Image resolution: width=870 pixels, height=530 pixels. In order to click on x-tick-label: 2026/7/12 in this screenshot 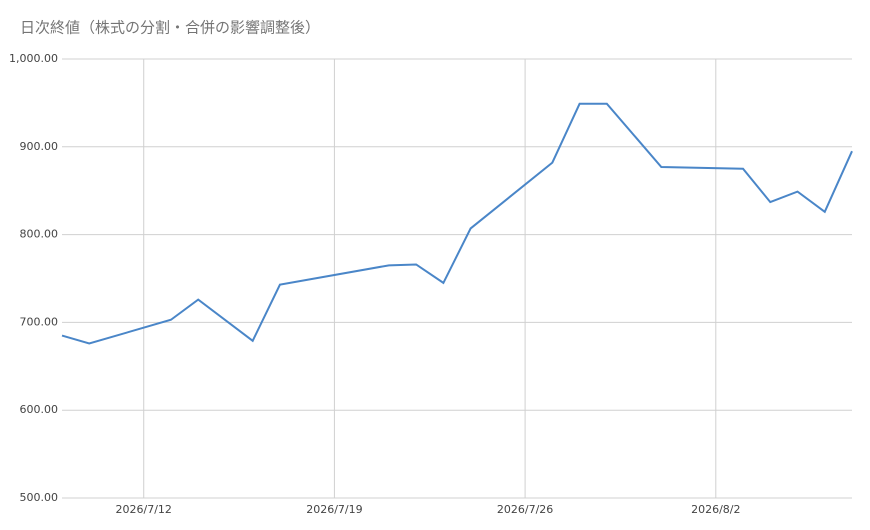, I will do `click(144, 509)`.